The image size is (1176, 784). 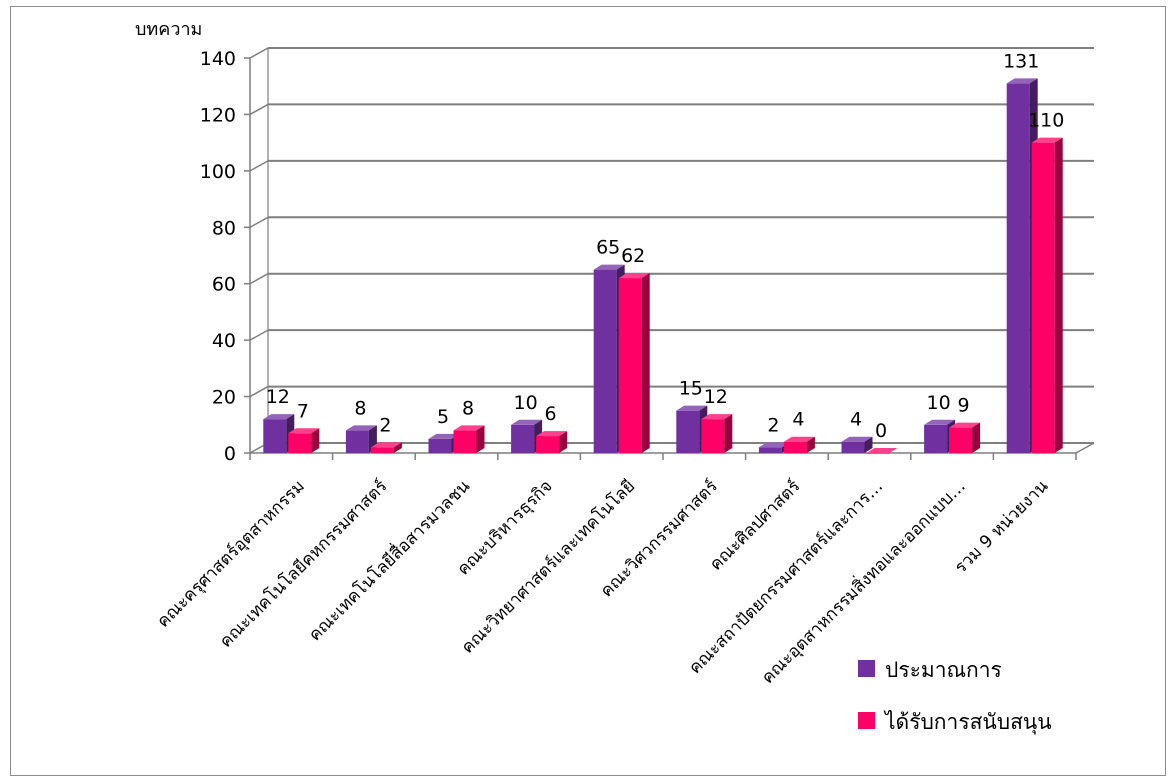 I want to click on data-label: 0, so click(x=881, y=431).